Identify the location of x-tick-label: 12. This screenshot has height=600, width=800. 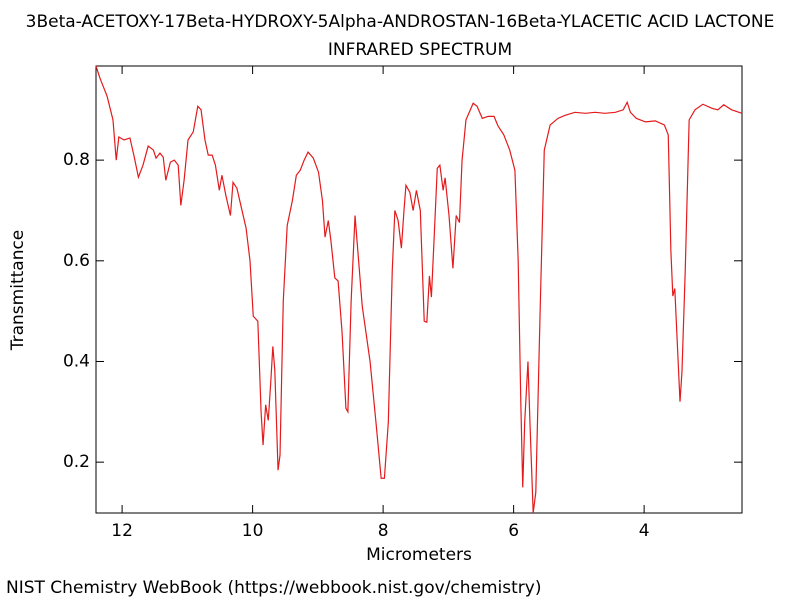
(122, 531).